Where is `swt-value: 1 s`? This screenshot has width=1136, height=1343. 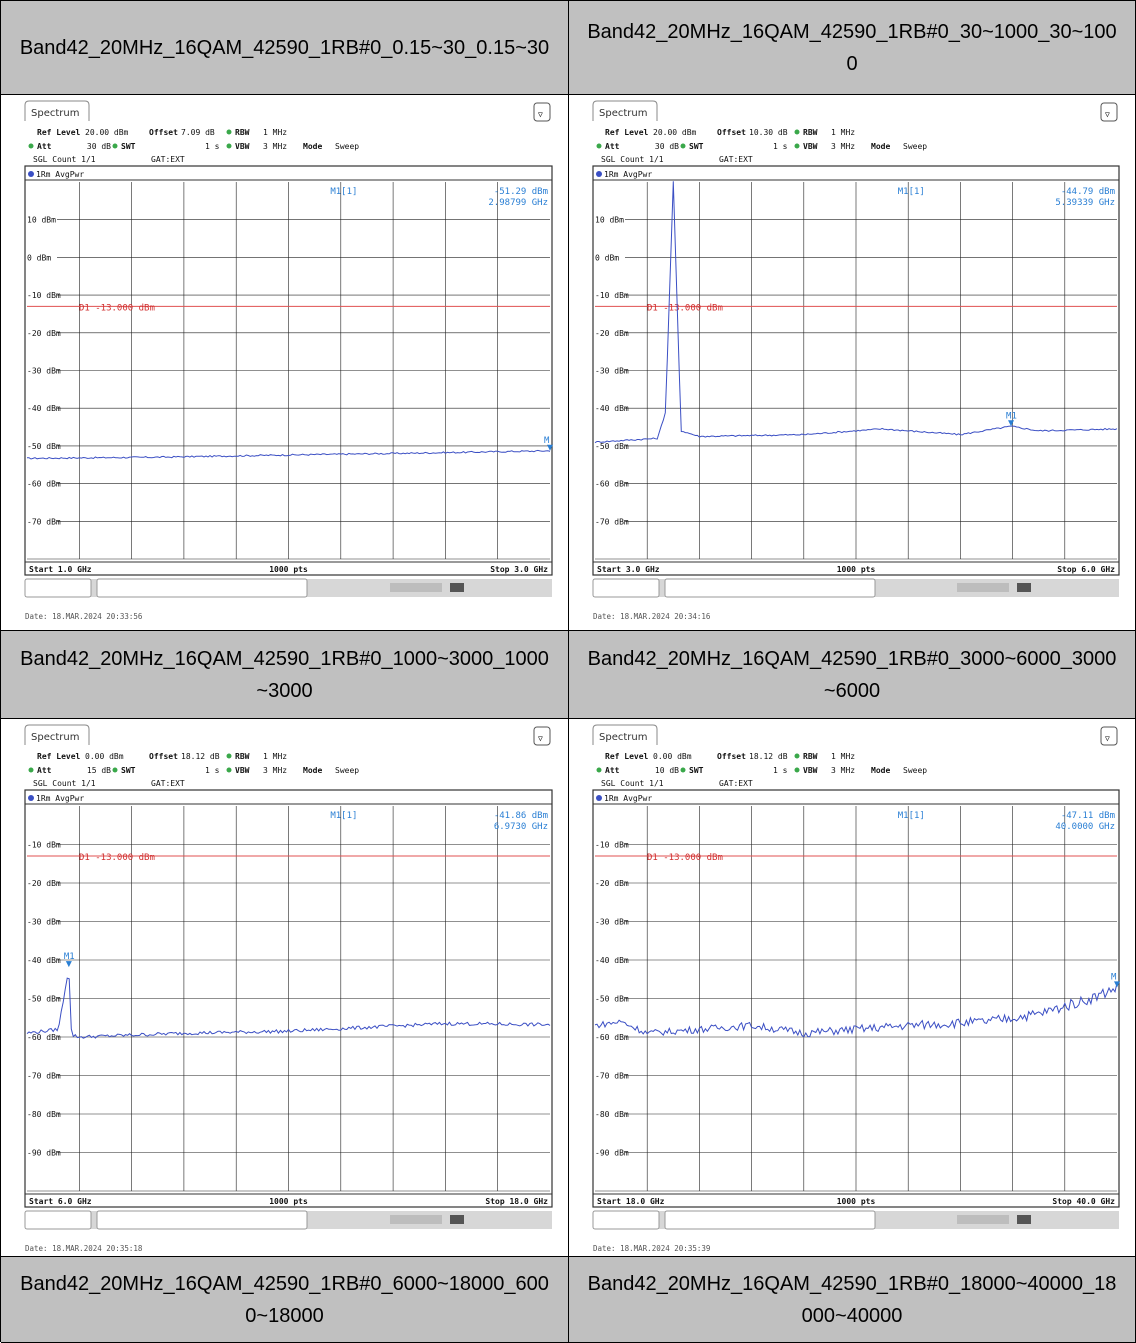 swt-value: 1 s is located at coordinates (780, 146).